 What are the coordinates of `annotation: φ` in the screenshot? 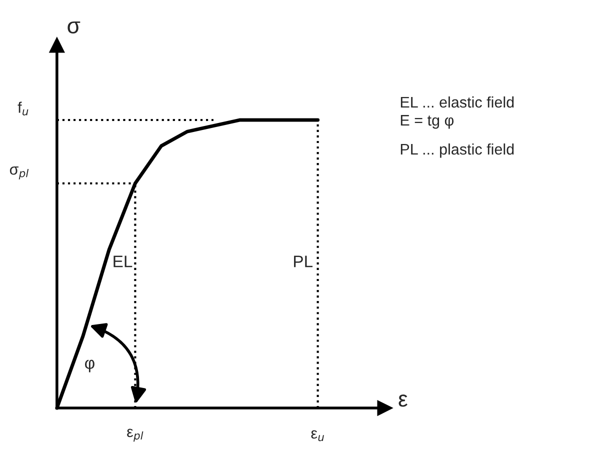 It's located at (89, 366).